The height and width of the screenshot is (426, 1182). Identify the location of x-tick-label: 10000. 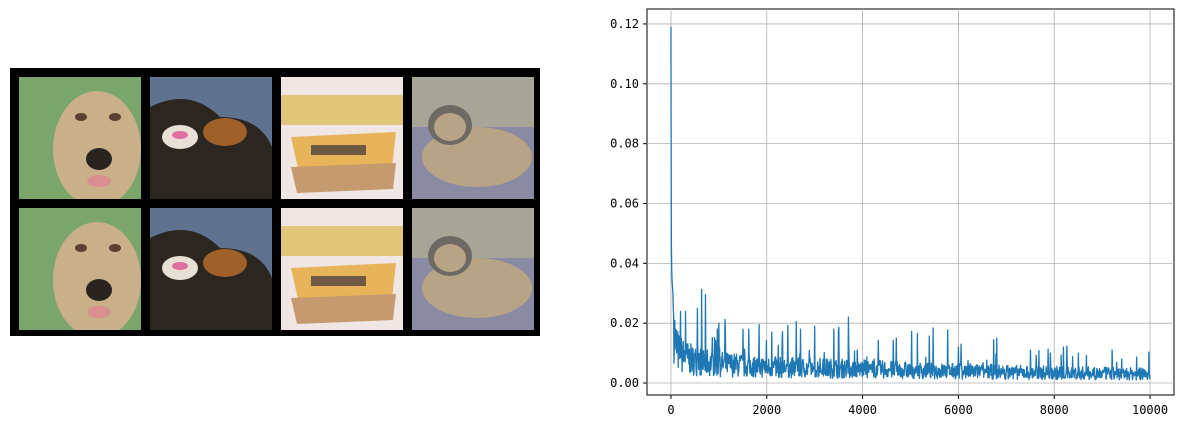
(1150, 410).